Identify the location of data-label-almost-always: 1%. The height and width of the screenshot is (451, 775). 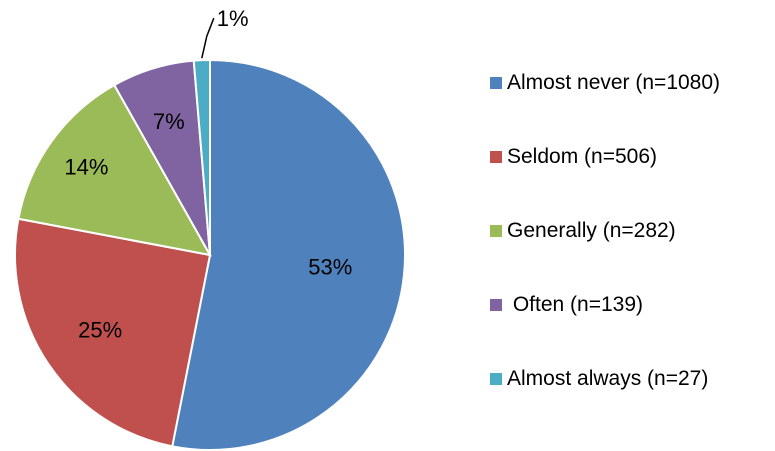
(233, 18).